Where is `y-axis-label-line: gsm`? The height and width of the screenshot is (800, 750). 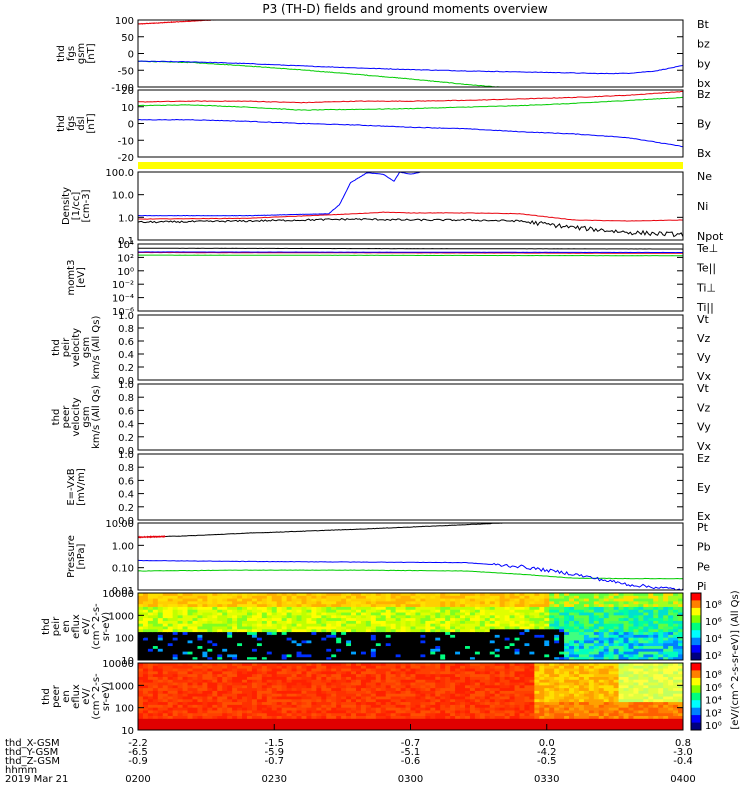 y-axis-label-line: gsm is located at coordinates (86, 416).